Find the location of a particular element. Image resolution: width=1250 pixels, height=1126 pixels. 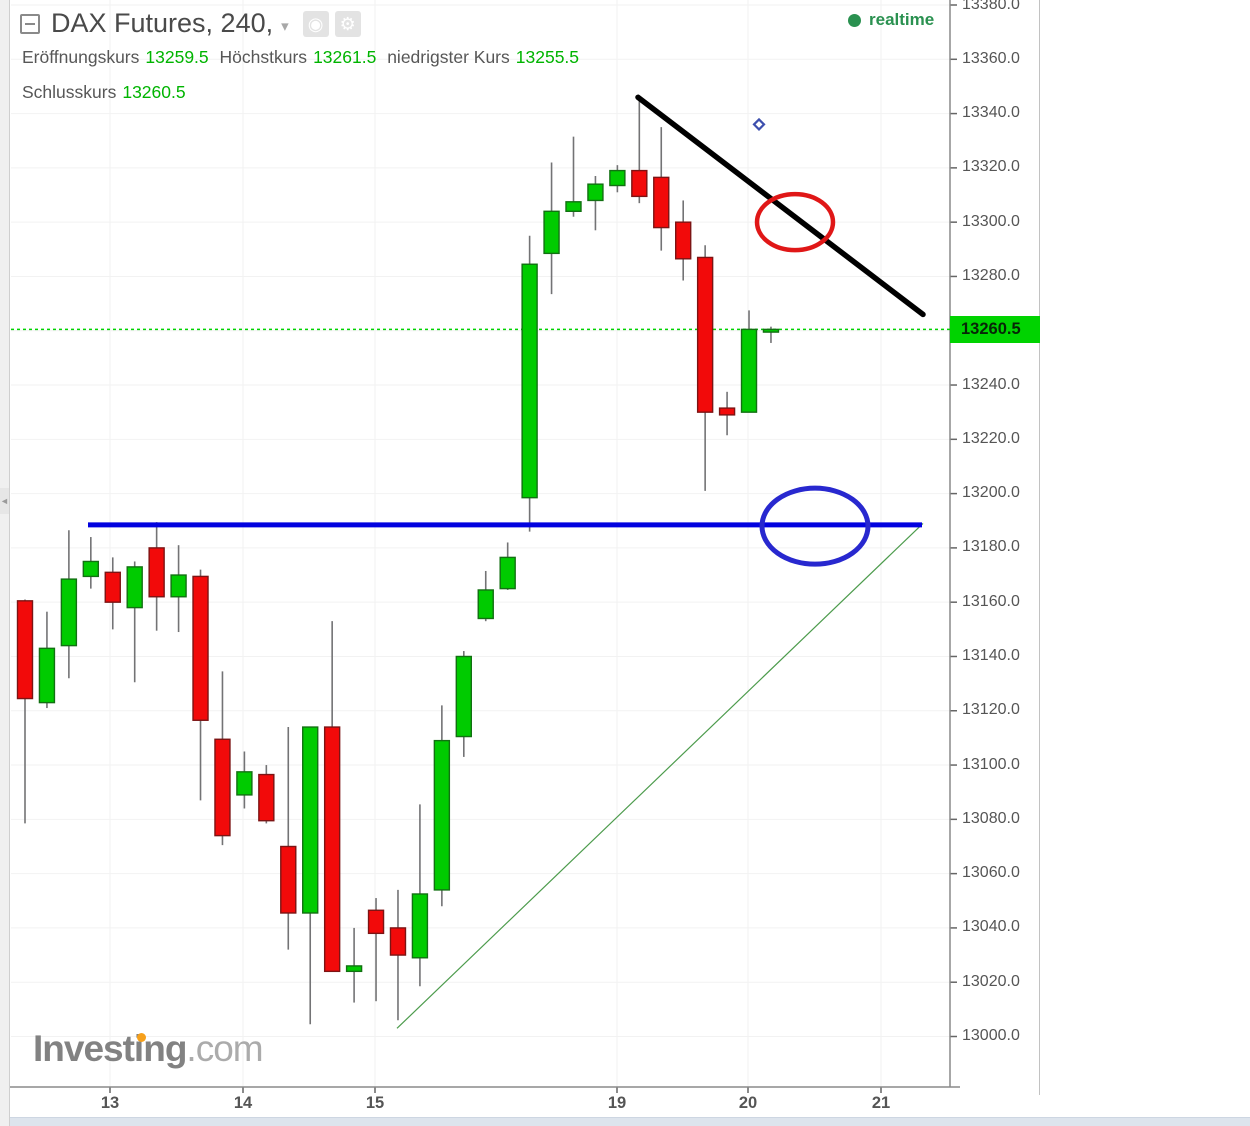

blue-ellipse-annotation is located at coordinates (815, 526).